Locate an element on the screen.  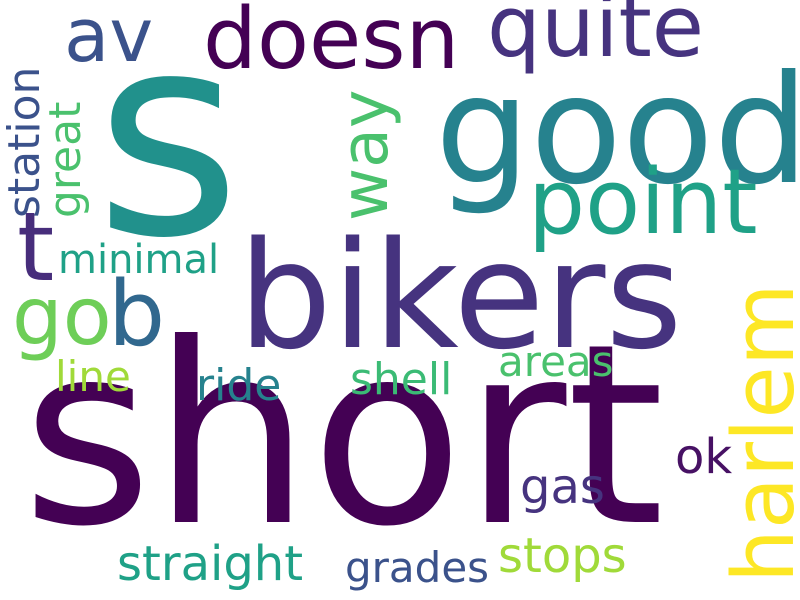
word-stops: stops is located at coordinates (562, 556).